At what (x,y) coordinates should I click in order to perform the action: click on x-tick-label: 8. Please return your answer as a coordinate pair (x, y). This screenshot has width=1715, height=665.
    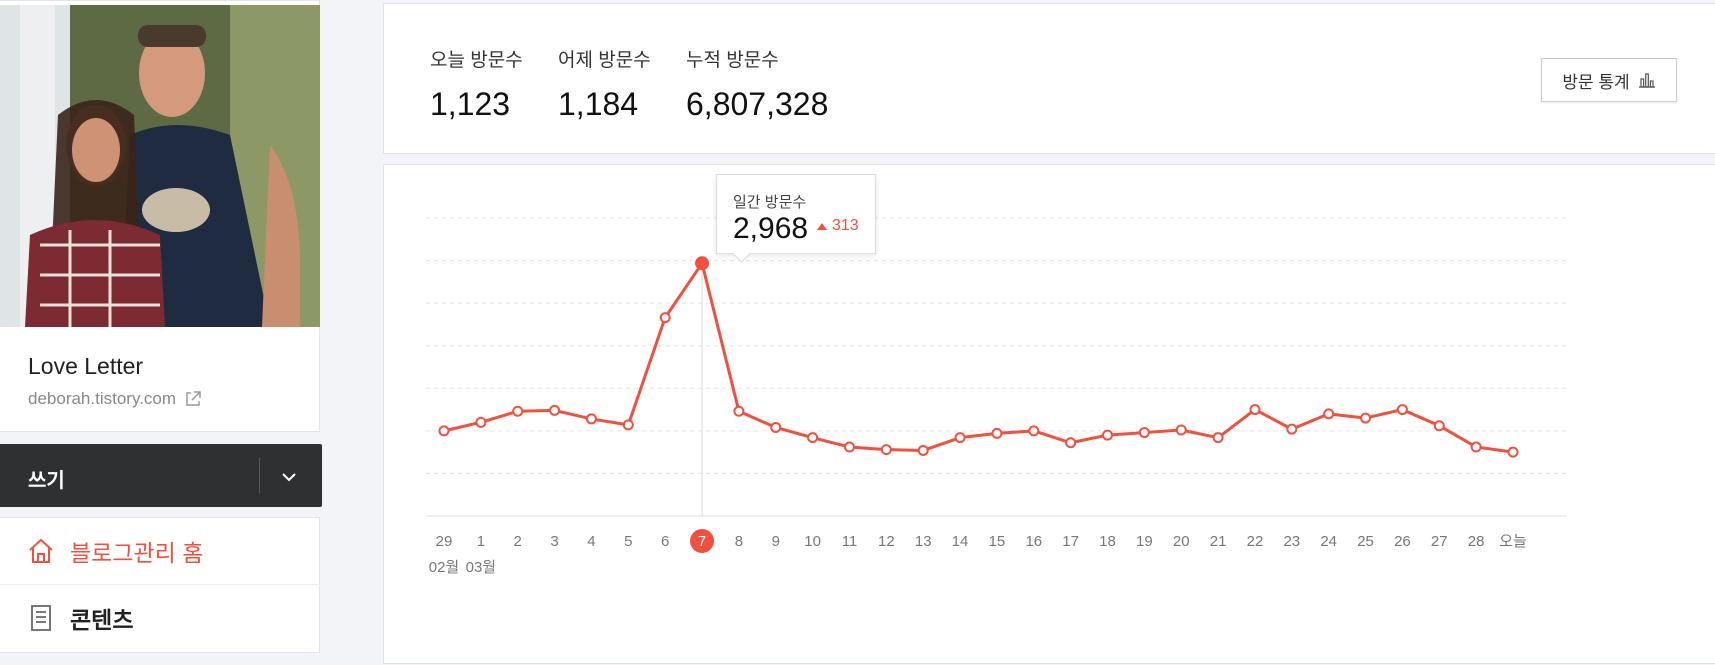
    Looking at the image, I should click on (739, 541).